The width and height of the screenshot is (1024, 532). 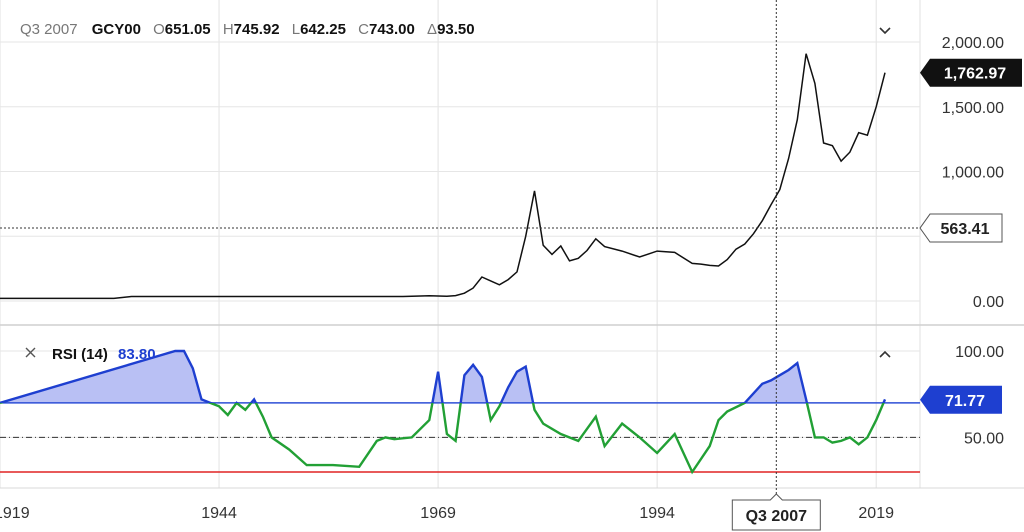 I want to click on legend-low-value: 642.25, so click(x=323, y=29).